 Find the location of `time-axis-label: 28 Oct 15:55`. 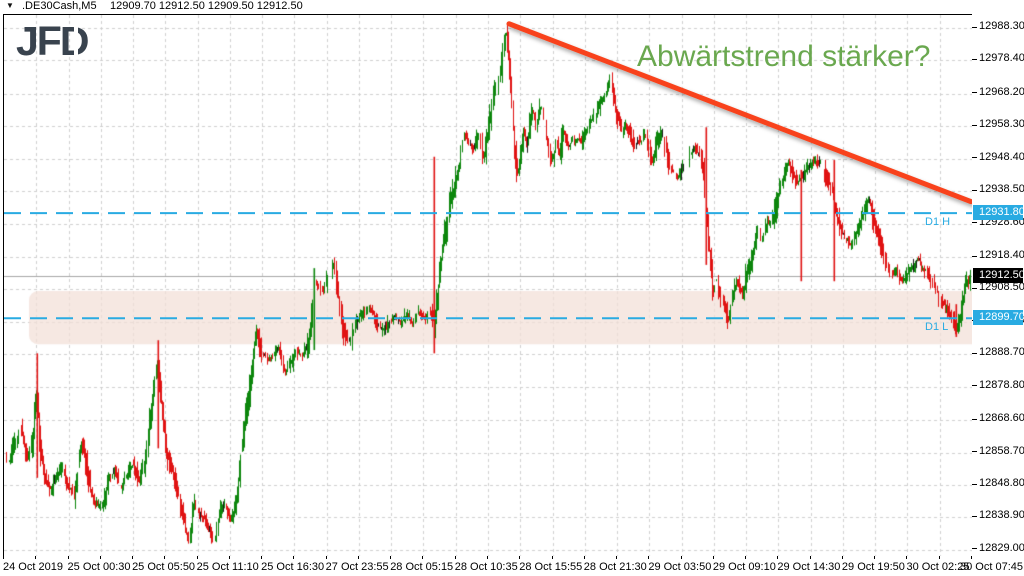

time-axis-label: 28 Oct 15:55 is located at coordinates (551, 567).